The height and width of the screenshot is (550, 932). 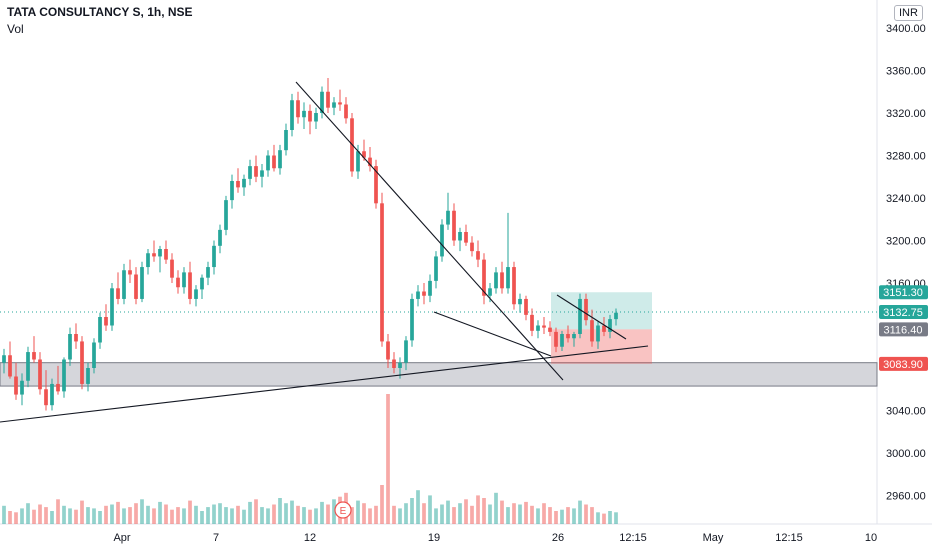 I want to click on time-tick-label: Apr, so click(x=121, y=538).